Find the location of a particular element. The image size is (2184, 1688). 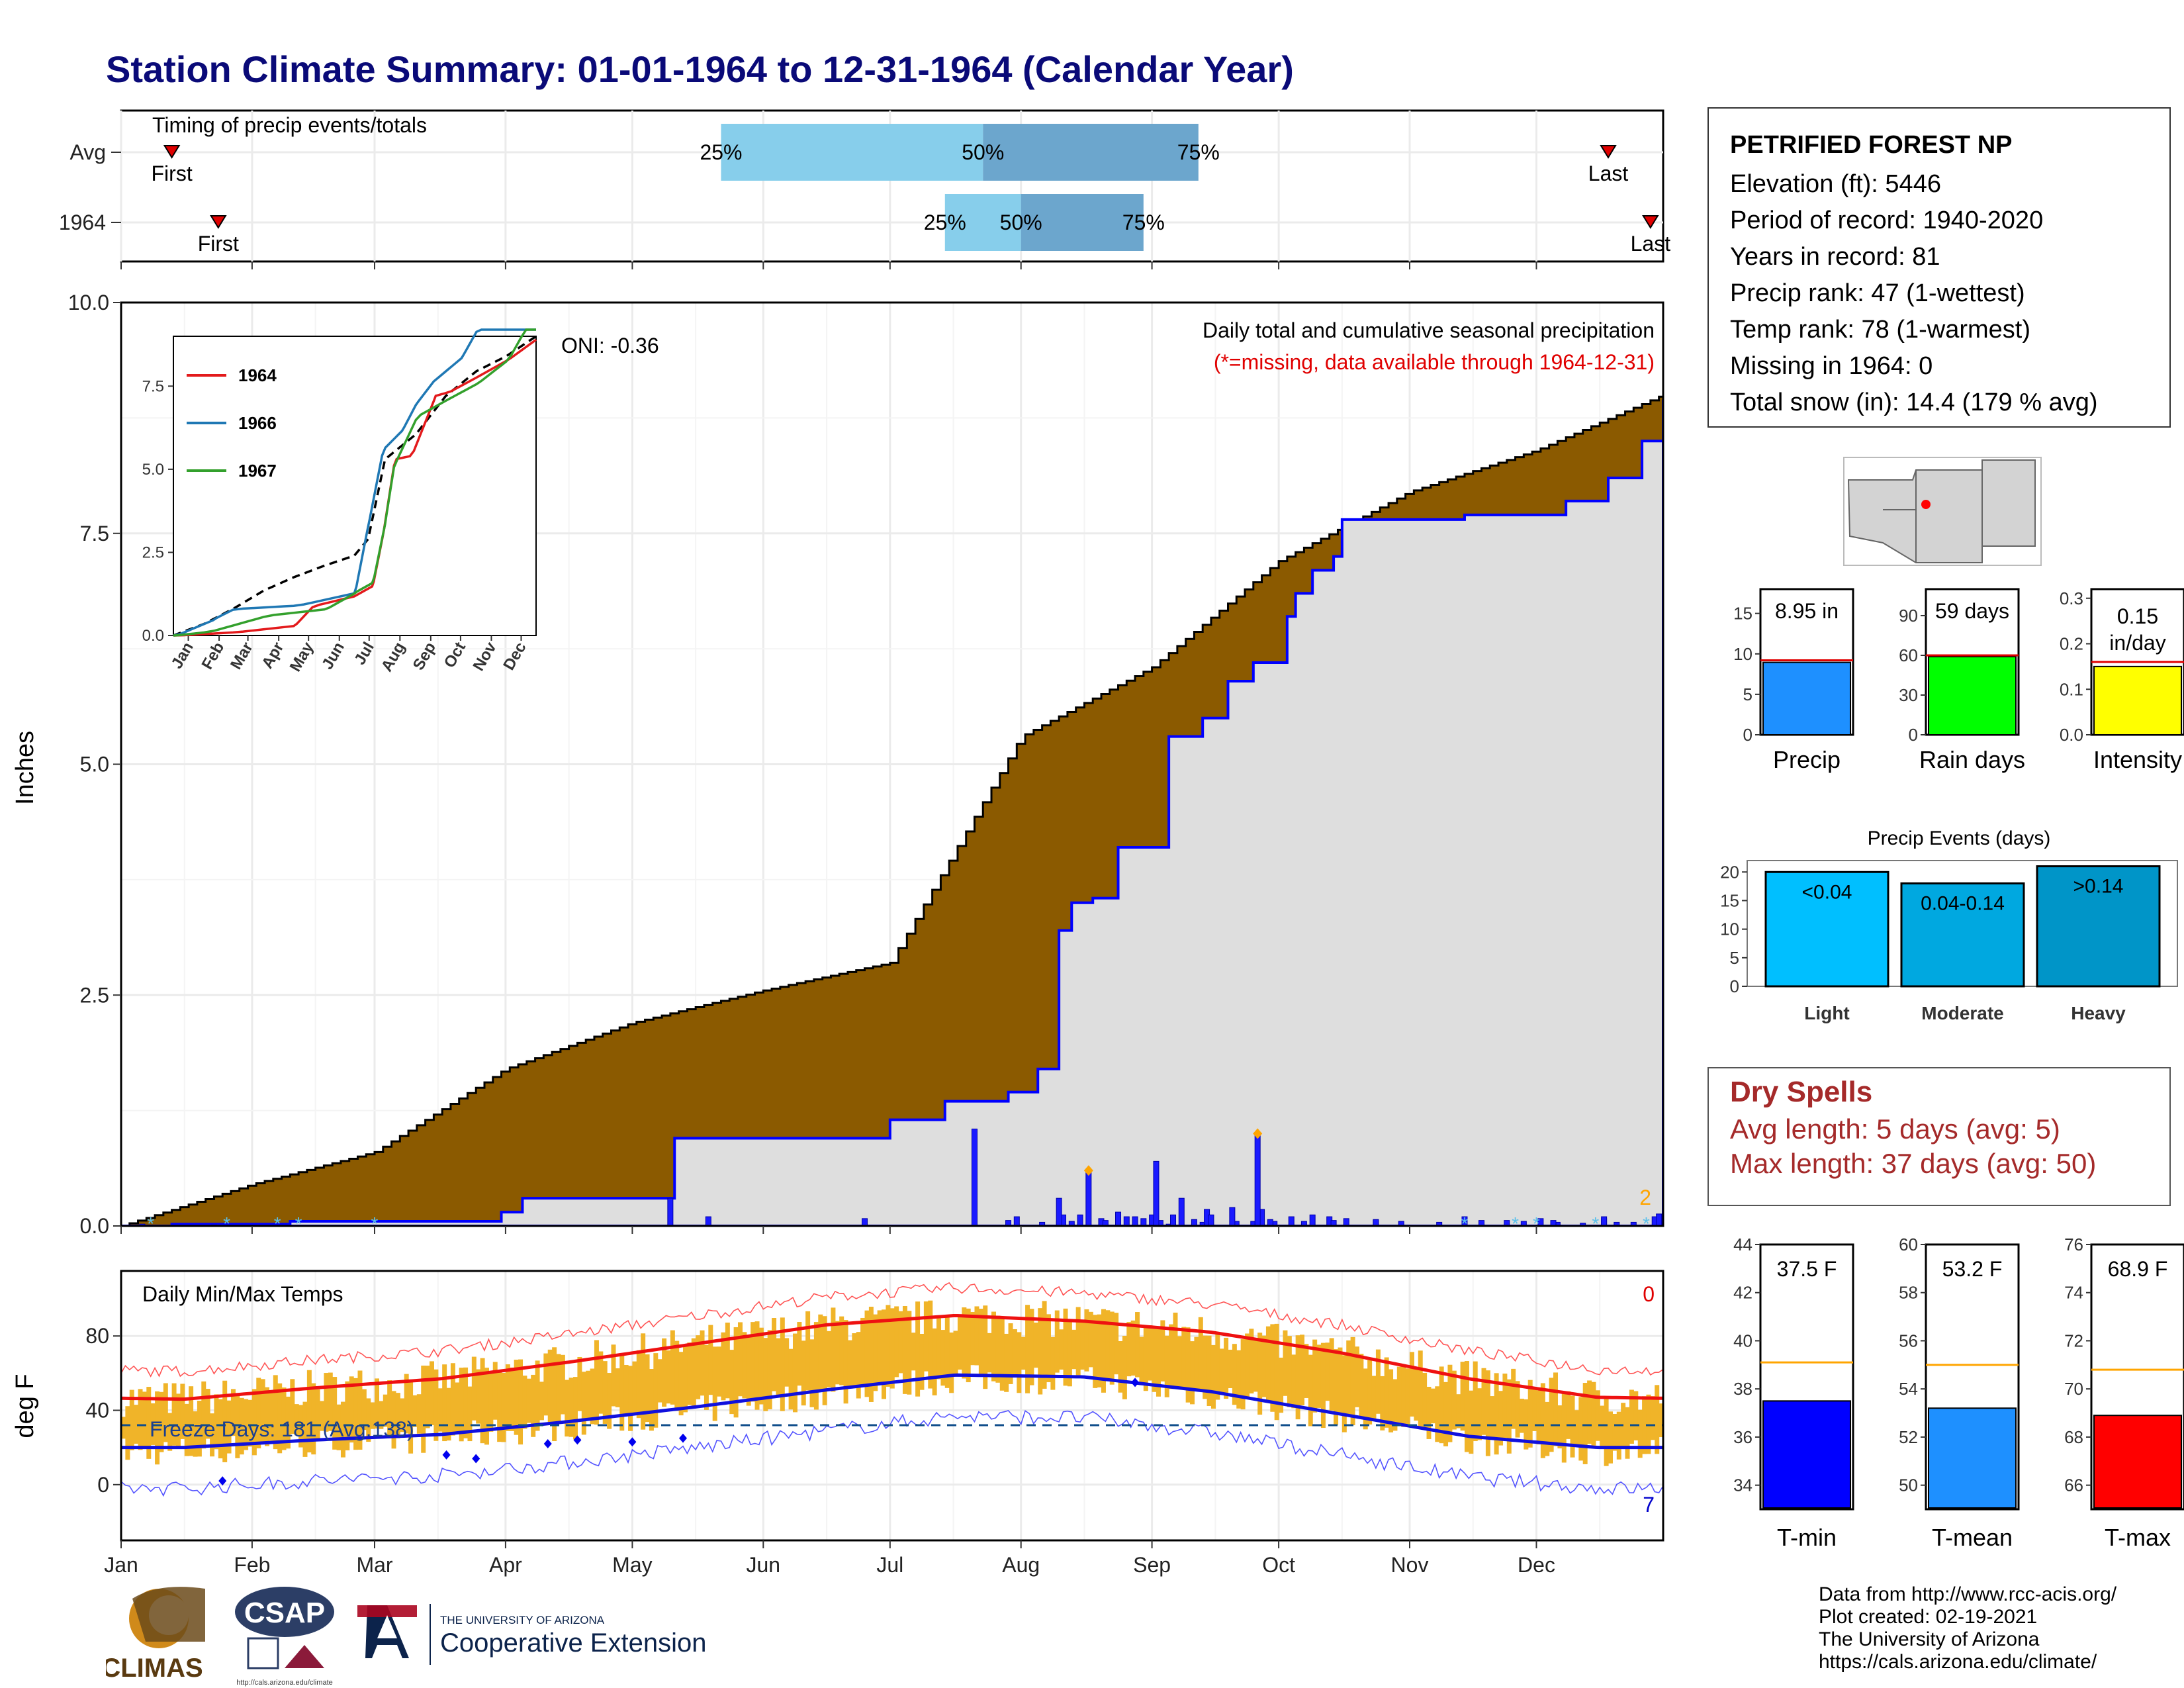

events-bar-label: >0.14 is located at coordinates (2098, 887).